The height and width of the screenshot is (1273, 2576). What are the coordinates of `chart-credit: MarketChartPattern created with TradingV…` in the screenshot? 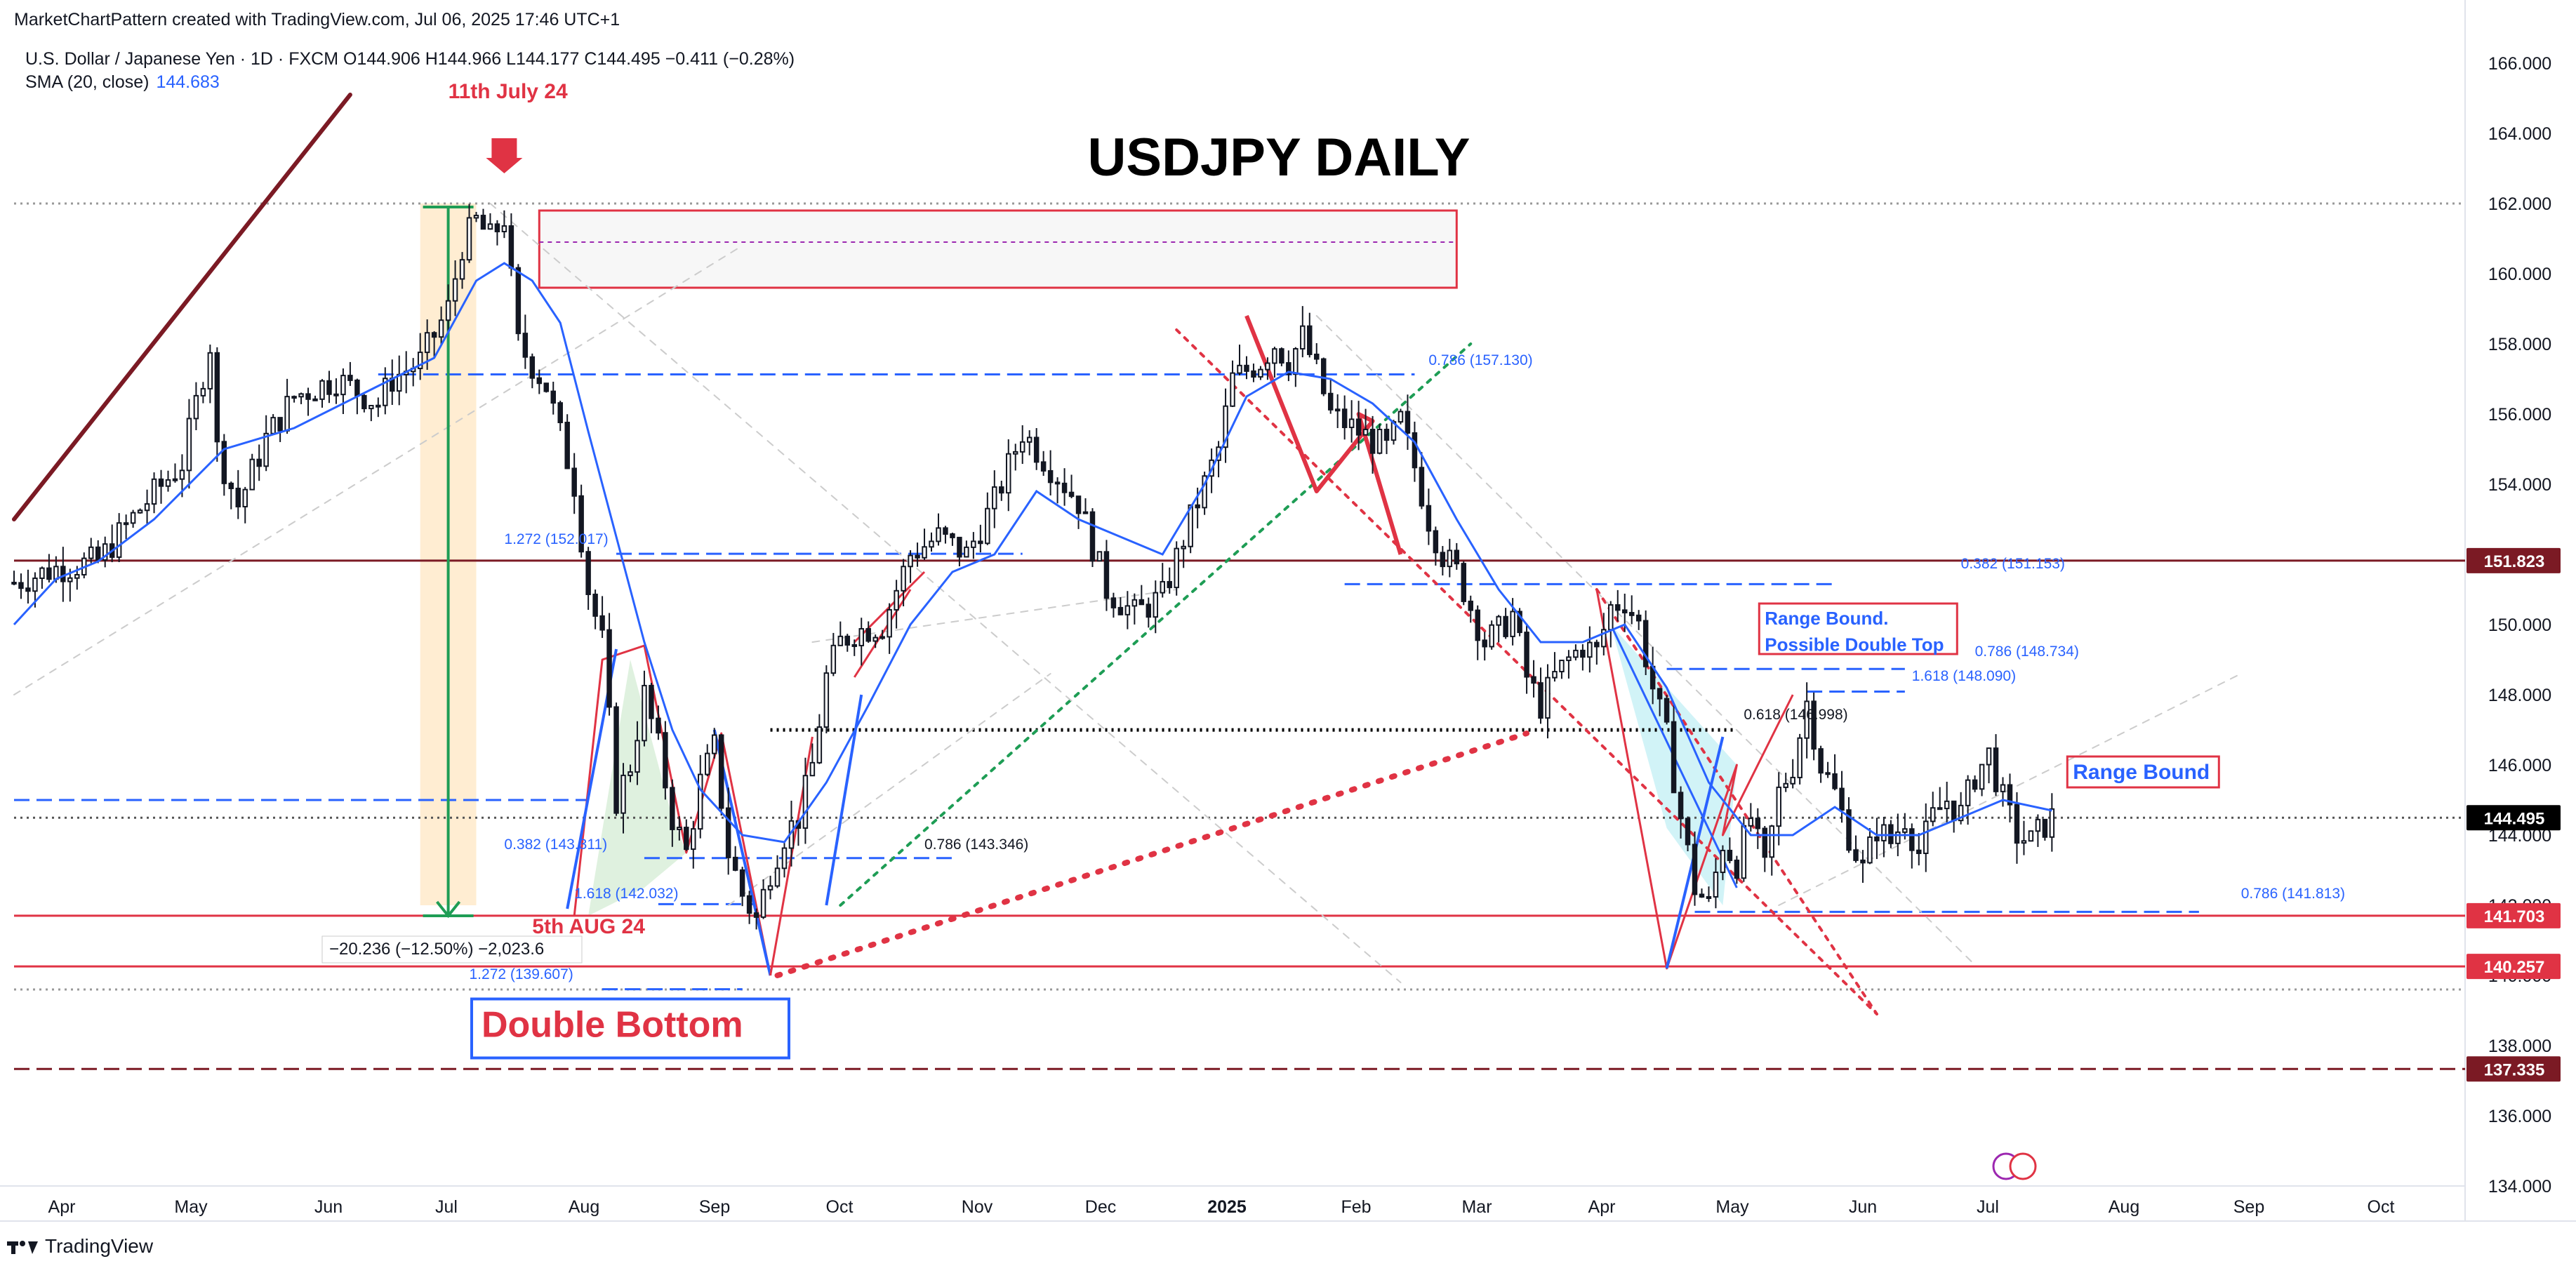 It's located at (317, 19).